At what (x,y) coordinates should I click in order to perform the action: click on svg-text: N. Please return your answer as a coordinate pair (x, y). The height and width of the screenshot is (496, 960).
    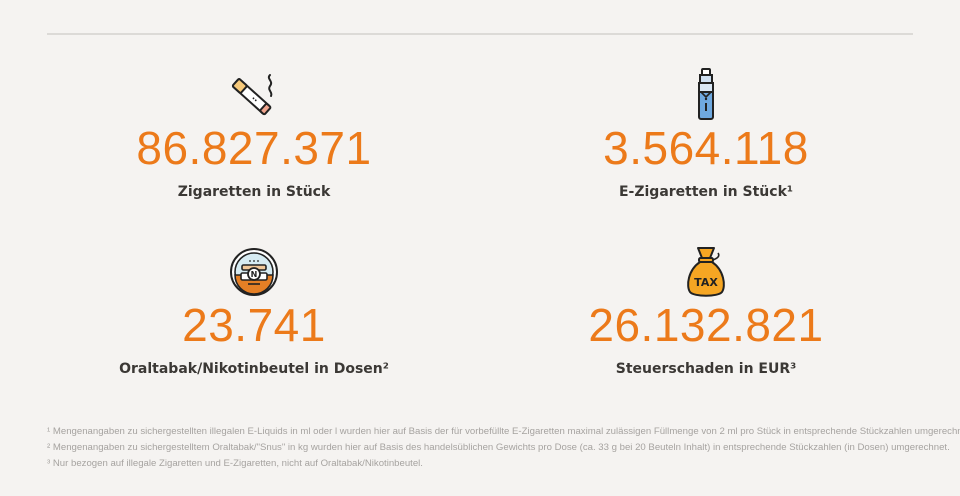
    Looking at the image, I should click on (254, 274).